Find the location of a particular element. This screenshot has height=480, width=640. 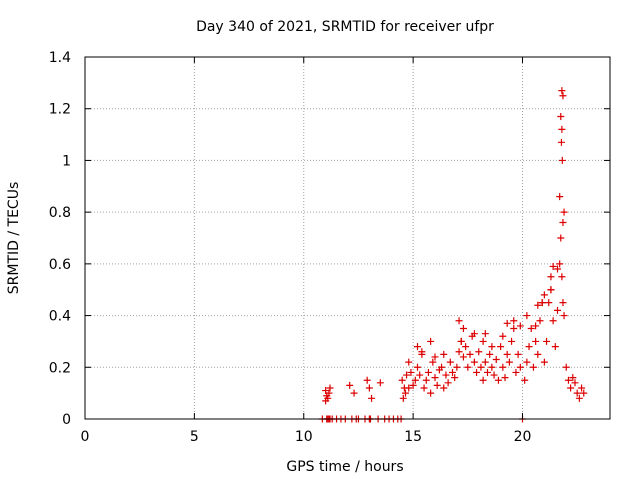

x-axis-label: GPS time / hours is located at coordinates (344, 467).